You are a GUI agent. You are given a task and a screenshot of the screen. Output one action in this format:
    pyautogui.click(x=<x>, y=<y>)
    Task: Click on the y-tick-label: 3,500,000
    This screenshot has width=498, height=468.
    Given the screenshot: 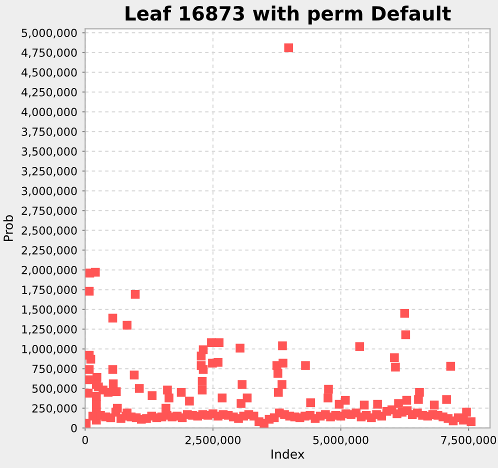 What is the action you would take?
    pyautogui.click(x=49, y=152)
    